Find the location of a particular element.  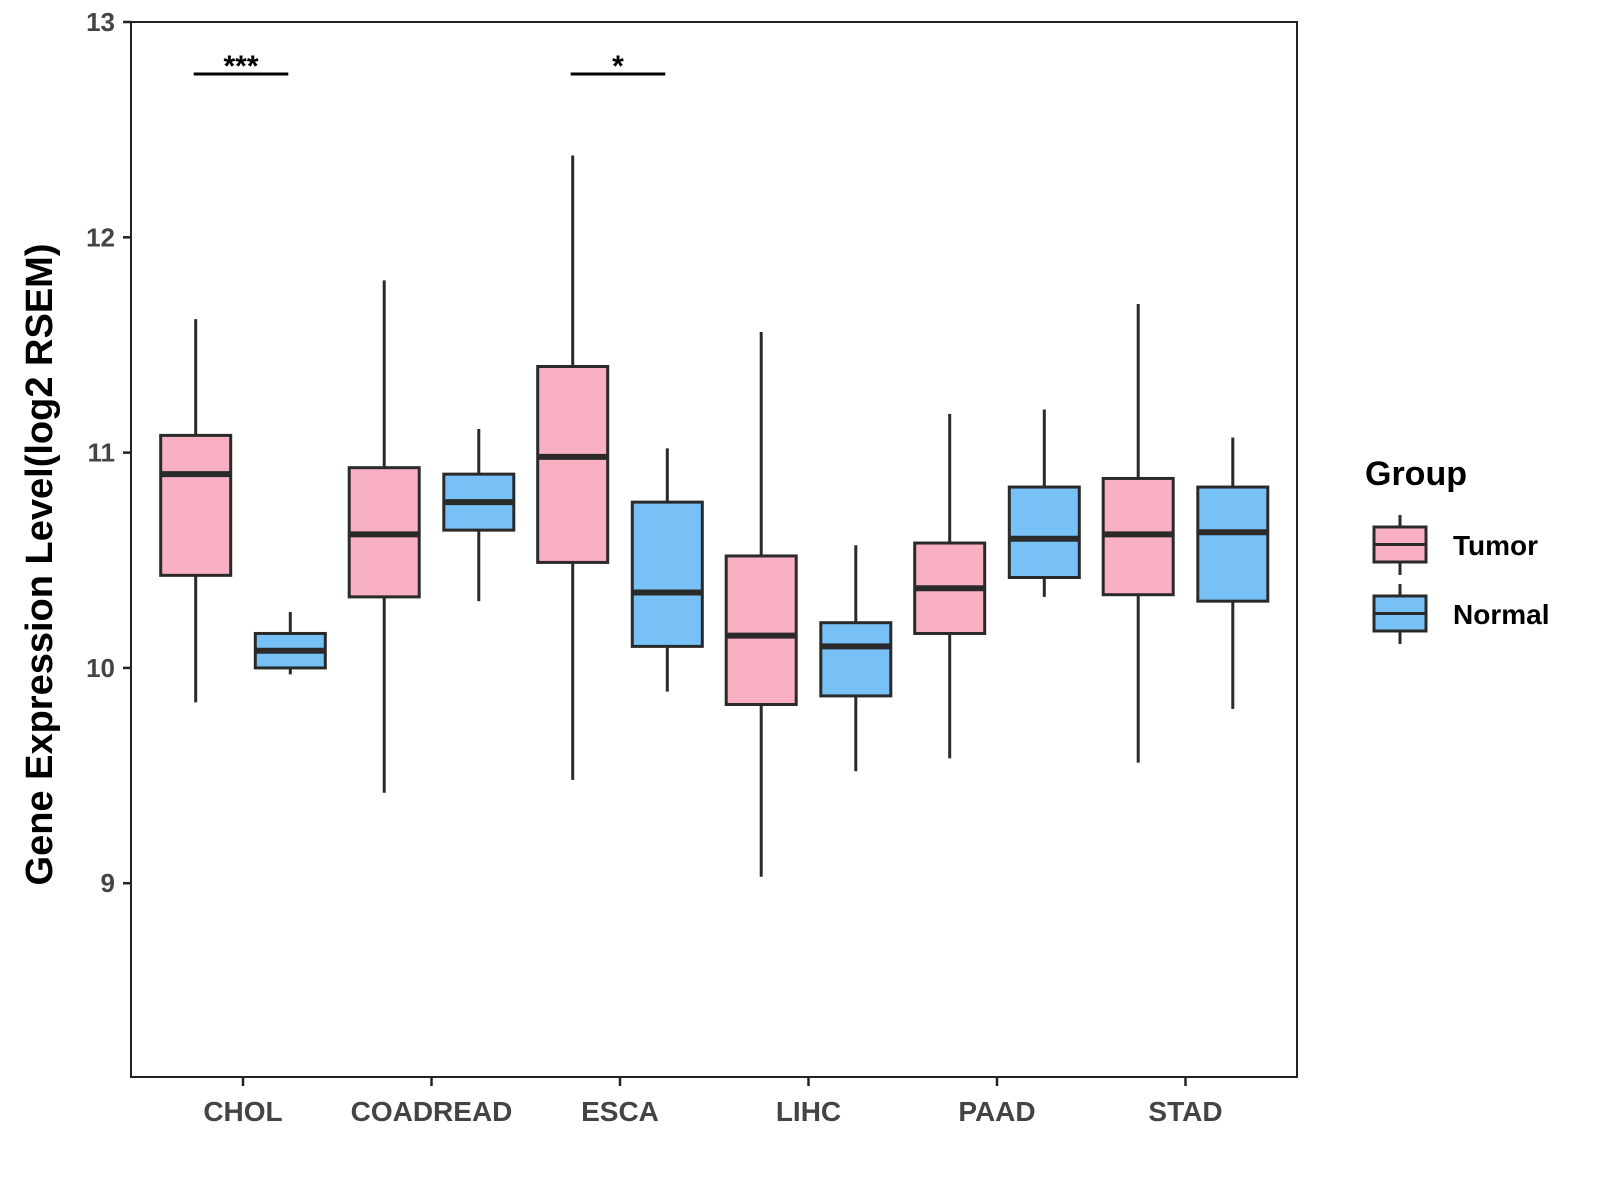

y-tick-label: 11 is located at coordinates (102, 453).